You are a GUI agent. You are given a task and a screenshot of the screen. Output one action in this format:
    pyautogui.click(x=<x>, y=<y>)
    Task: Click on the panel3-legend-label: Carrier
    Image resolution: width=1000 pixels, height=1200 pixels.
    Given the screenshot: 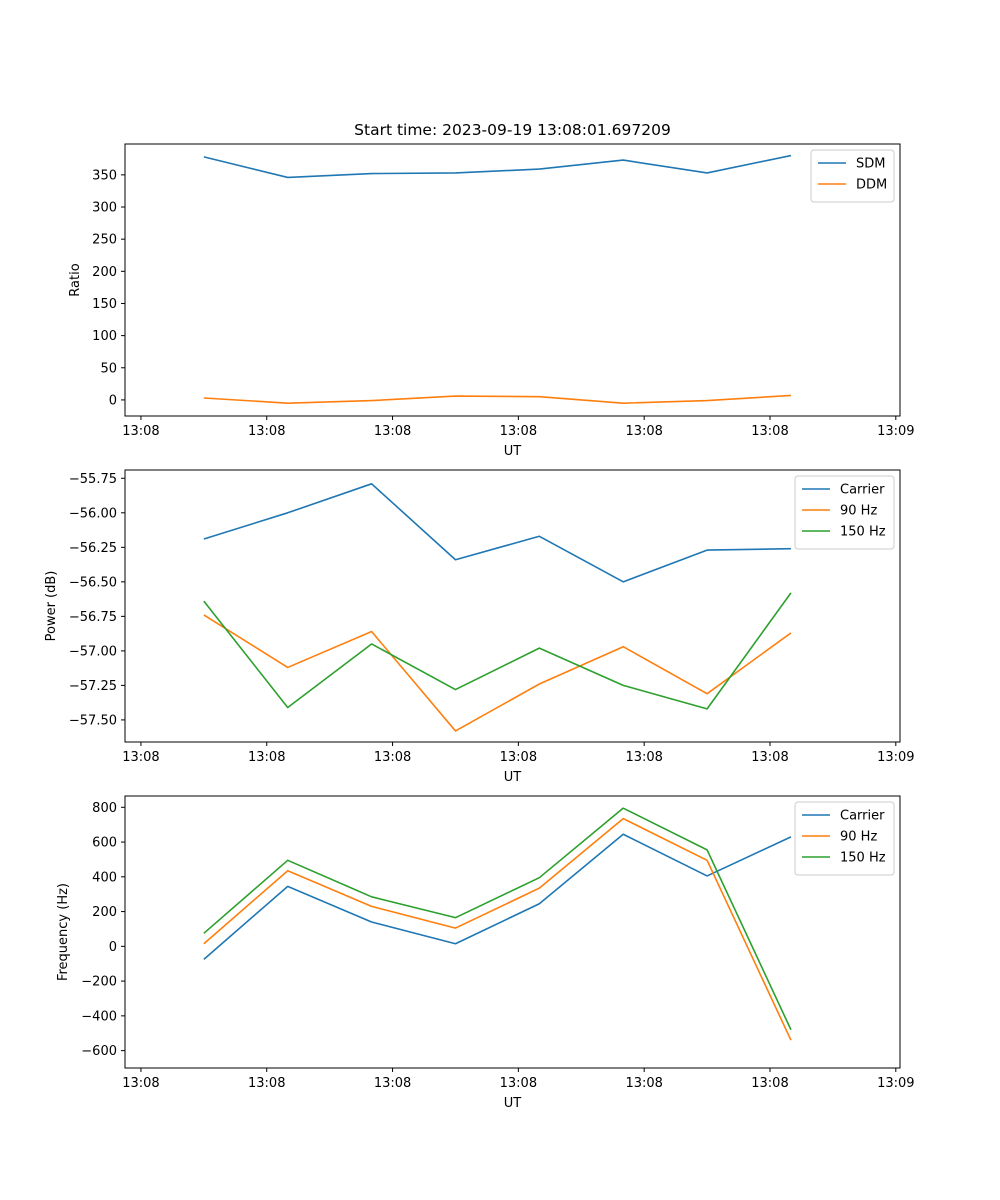 What is the action you would take?
    pyautogui.click(x=862, y=816)
    